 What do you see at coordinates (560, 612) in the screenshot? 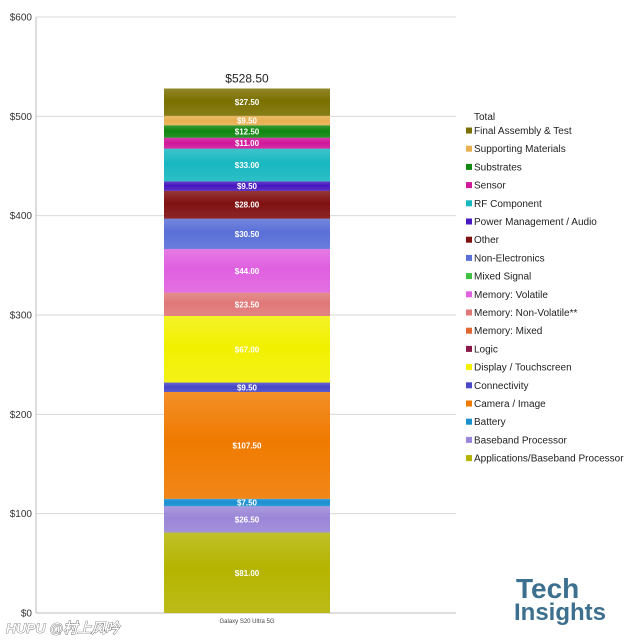
I see `logo-line-2: Insights` at bounding box center [560, 612].